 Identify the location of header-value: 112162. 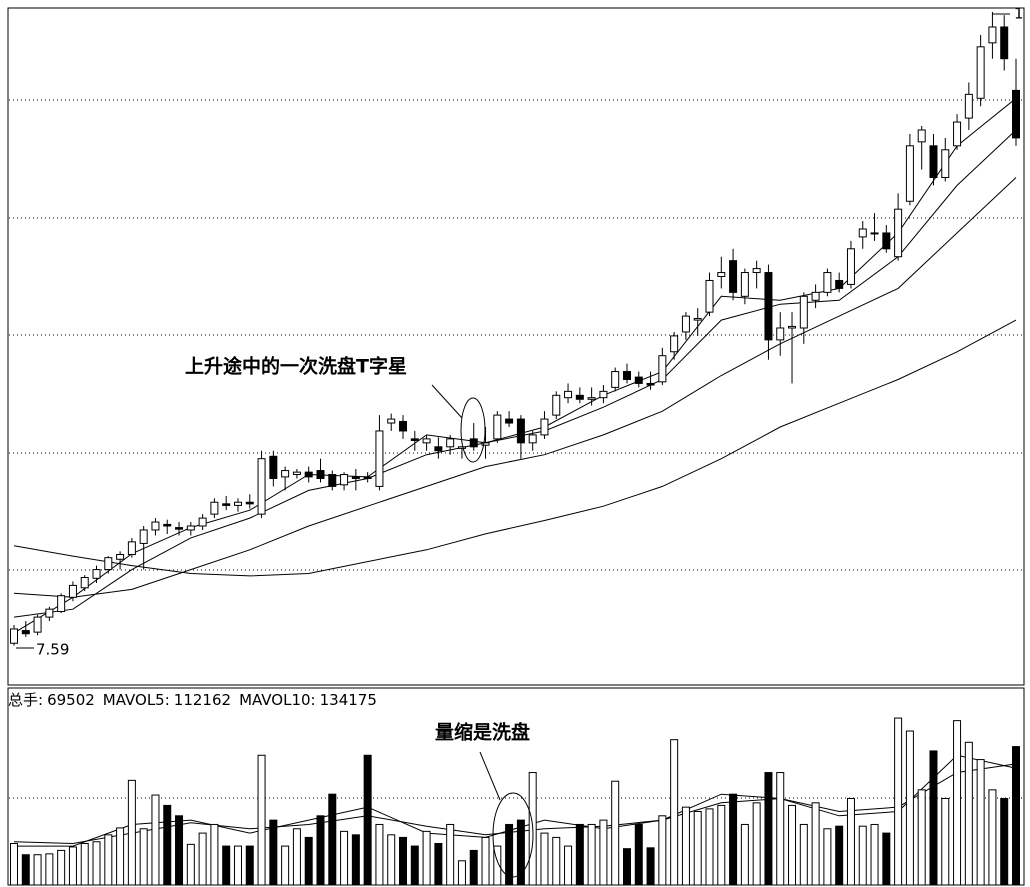
(202, 700).